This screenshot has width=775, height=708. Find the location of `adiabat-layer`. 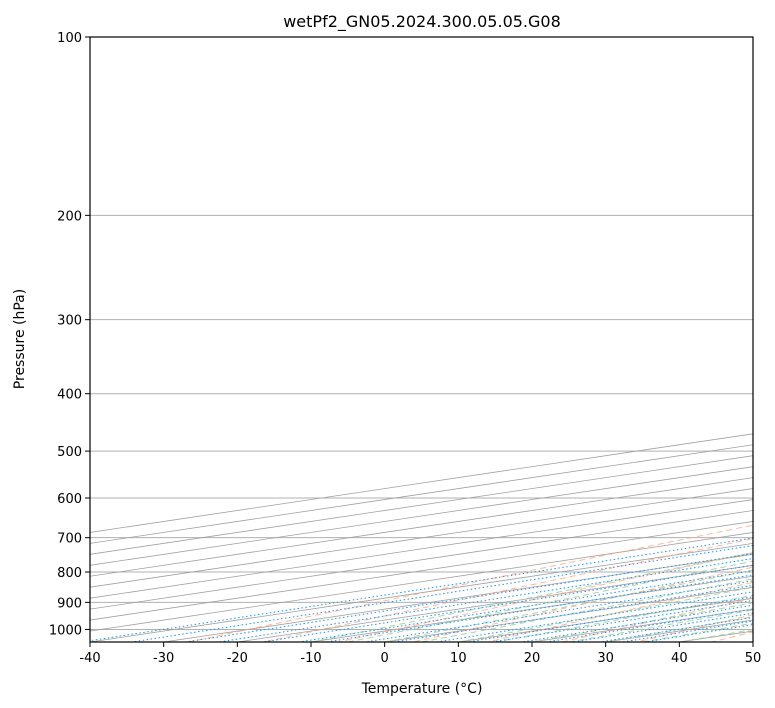

adiabat-layer is located at coordinates (421, 583).